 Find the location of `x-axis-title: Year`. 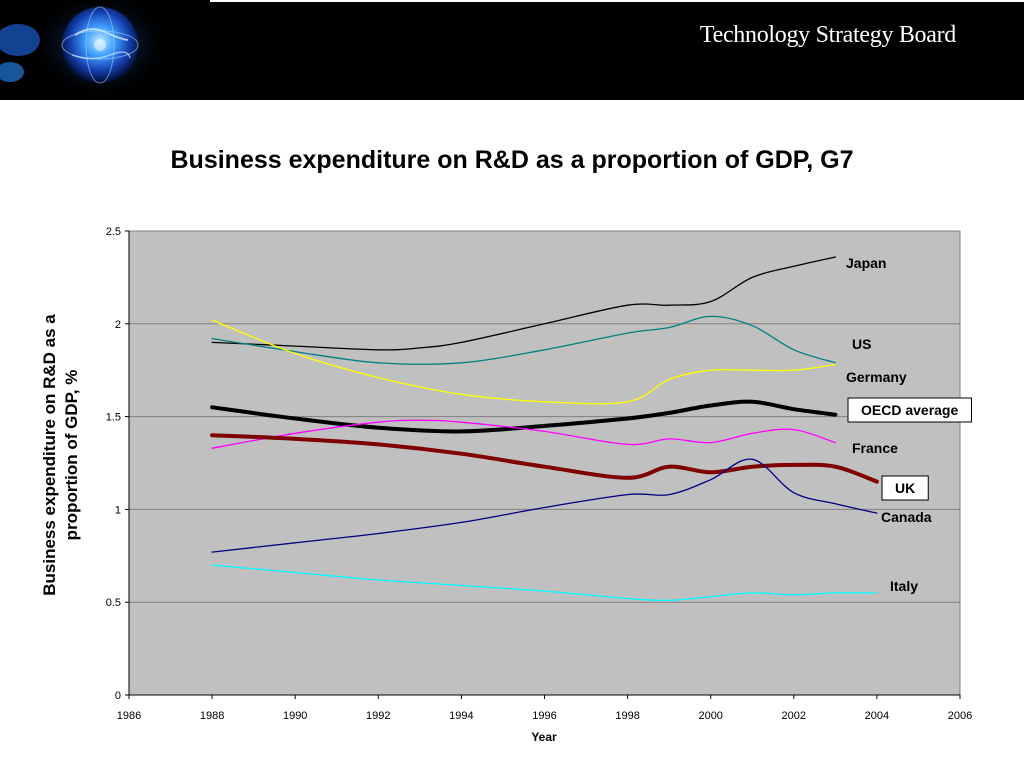

x-axis-title: Year is located at coordinates (544, 737).